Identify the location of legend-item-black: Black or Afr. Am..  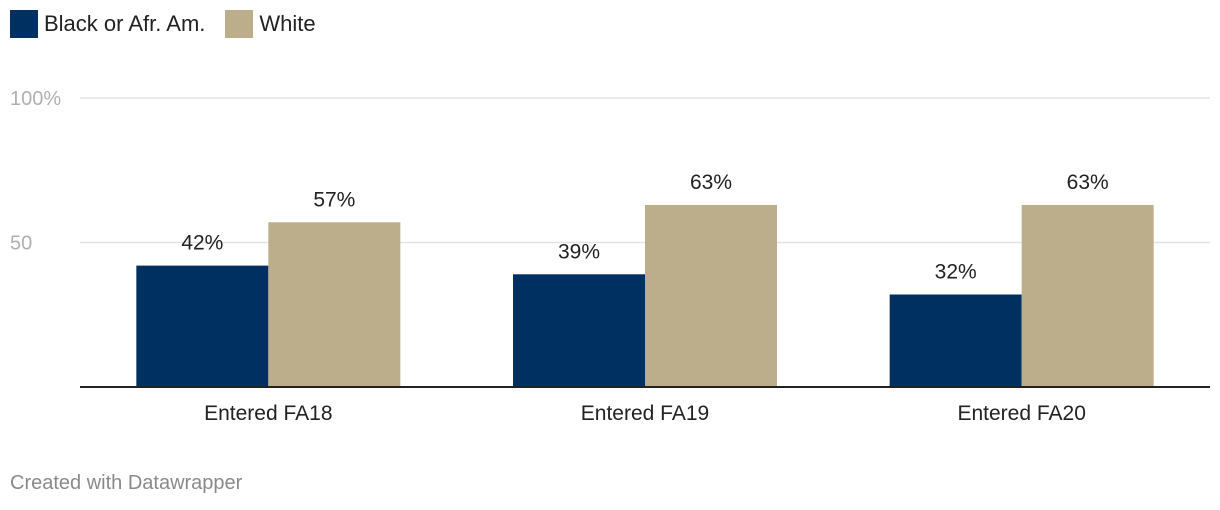
(107, 24).